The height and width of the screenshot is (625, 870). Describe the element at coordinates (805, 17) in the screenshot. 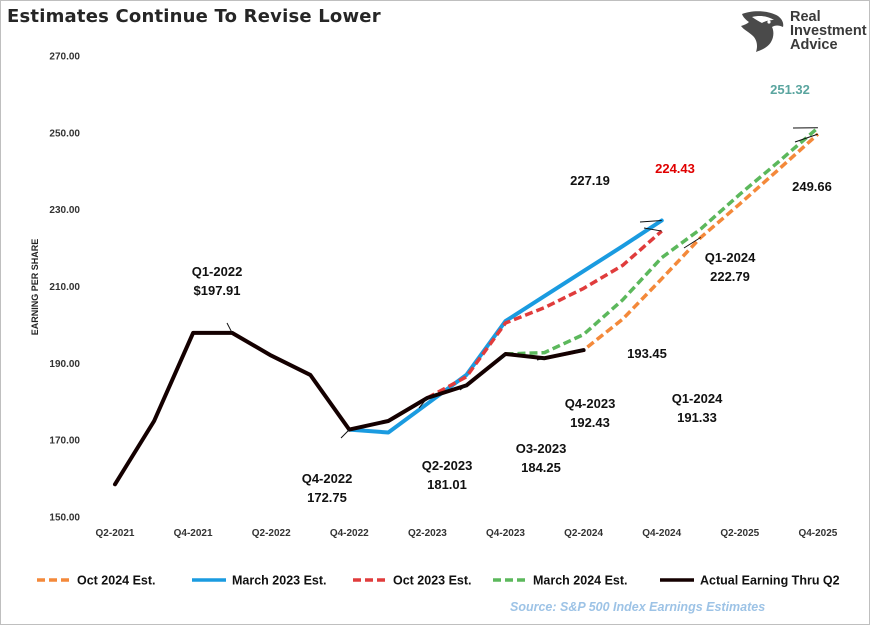

I see `logo-line-1: Real` at that location.